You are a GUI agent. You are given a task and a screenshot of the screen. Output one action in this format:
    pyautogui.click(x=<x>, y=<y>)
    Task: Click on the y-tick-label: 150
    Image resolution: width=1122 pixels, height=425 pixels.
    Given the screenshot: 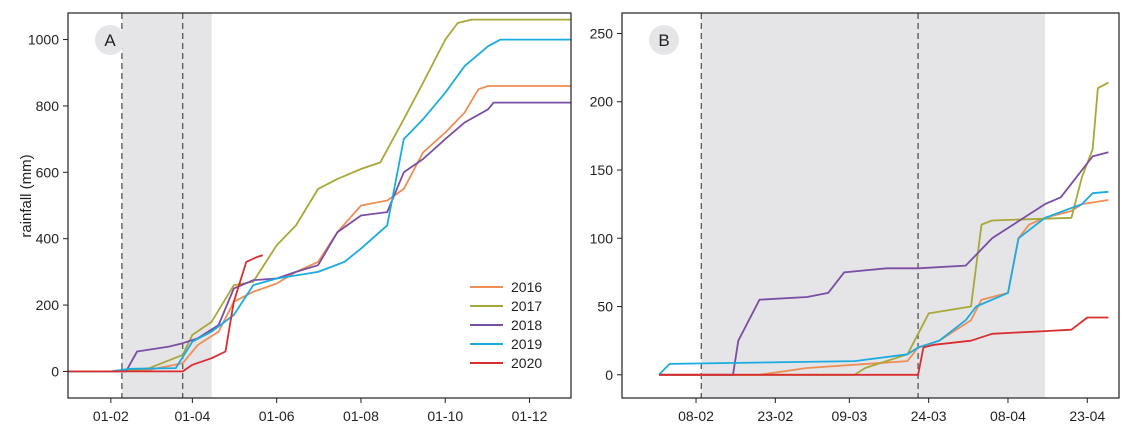 What is the action you would take?
    pyautogui.click(x=602, y=170)
    